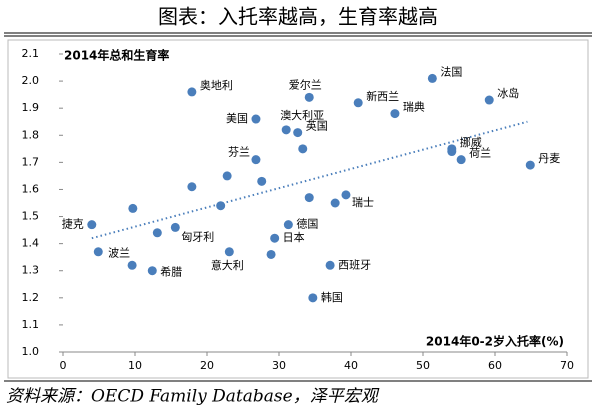  I want to click on x-tick-label: 0, so click(63, 365).